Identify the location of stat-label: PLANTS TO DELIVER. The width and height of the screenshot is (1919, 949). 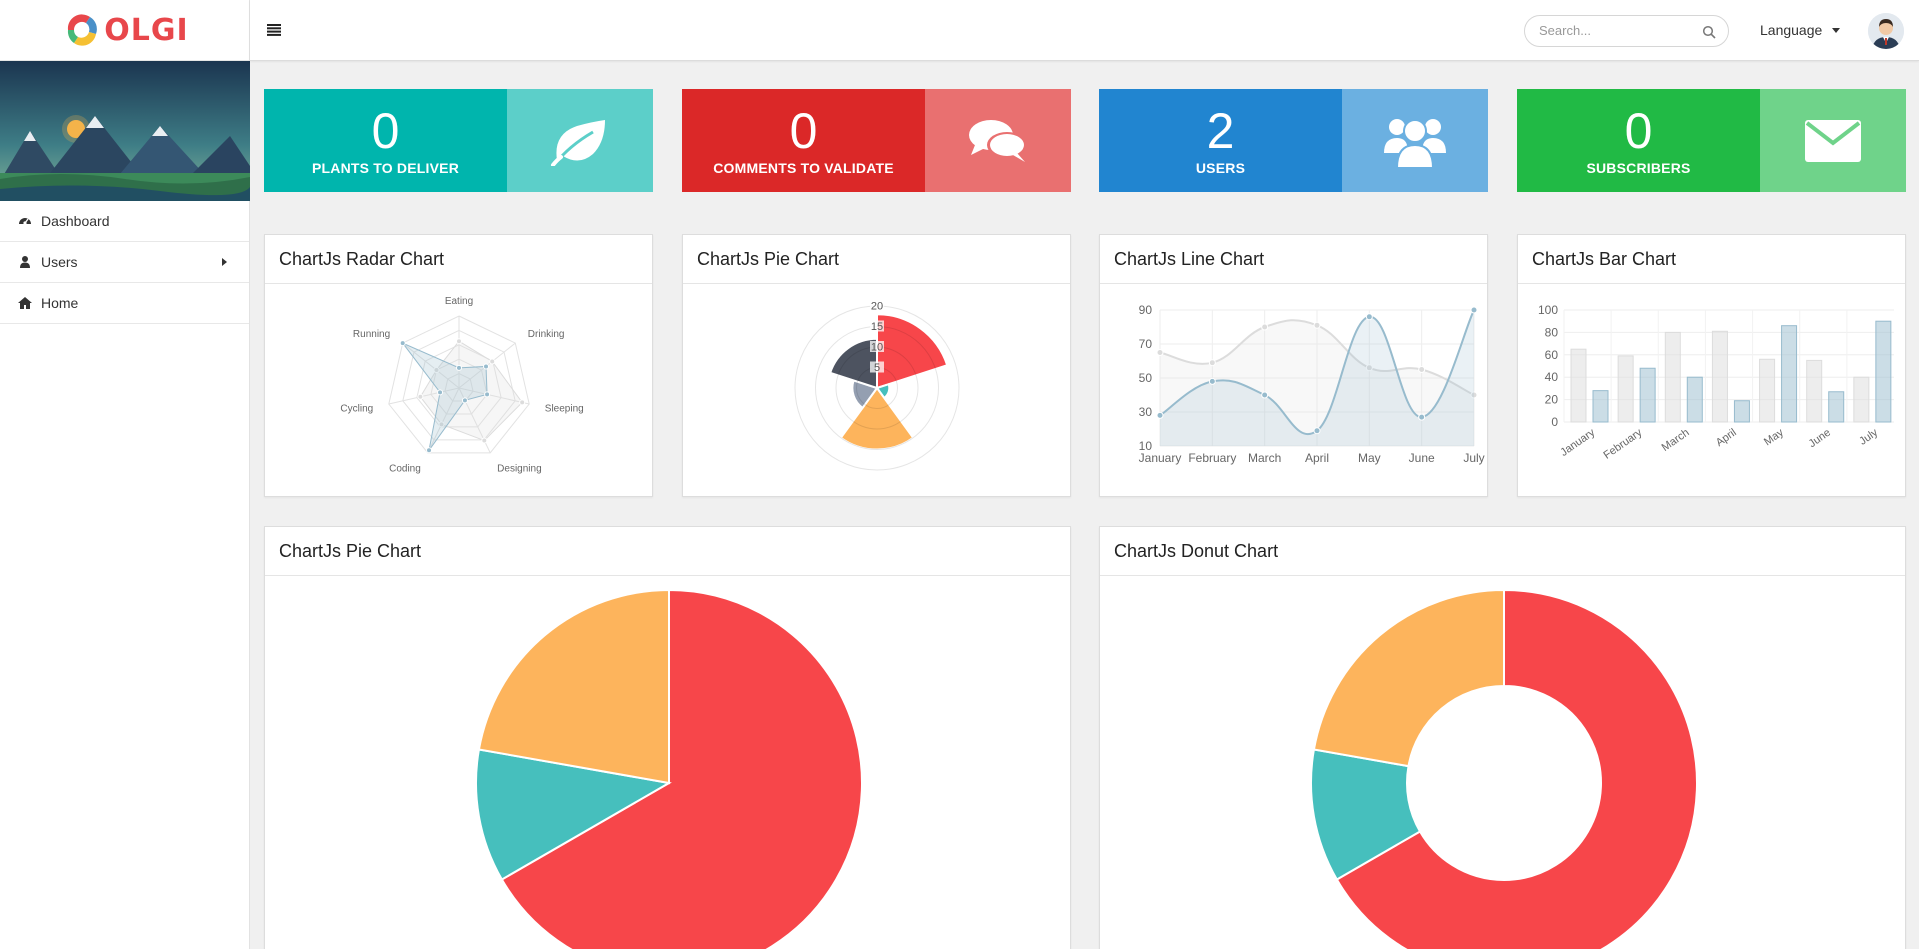
(385, 167).